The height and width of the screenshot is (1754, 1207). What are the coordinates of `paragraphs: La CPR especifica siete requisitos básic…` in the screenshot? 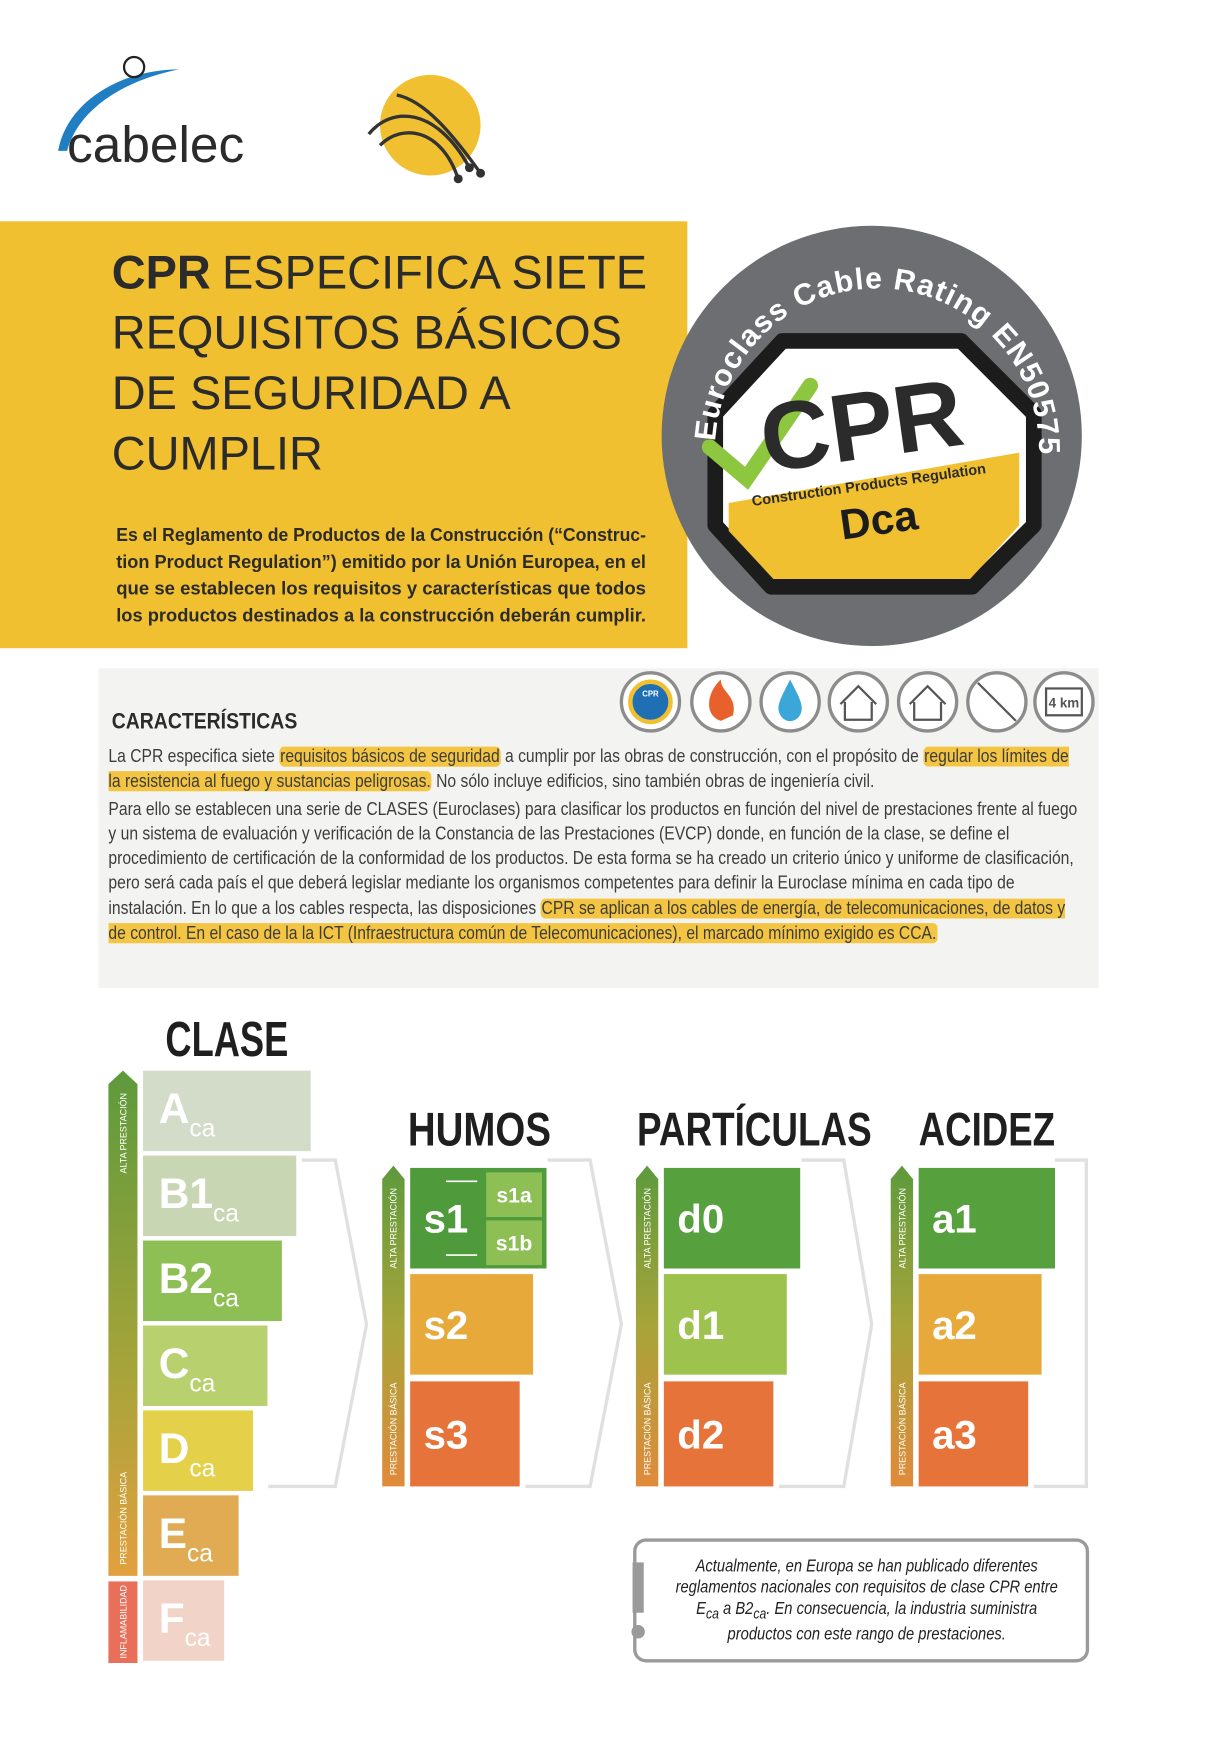 It's located at (599, 845).